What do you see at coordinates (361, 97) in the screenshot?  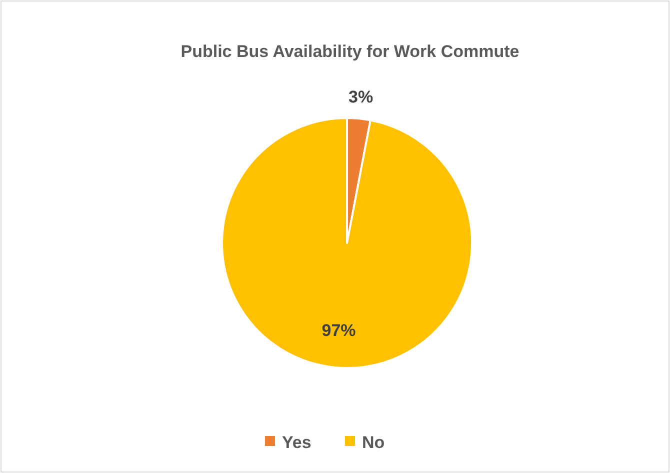 I see `data-label: 3%` at bounding box center [361, 97].